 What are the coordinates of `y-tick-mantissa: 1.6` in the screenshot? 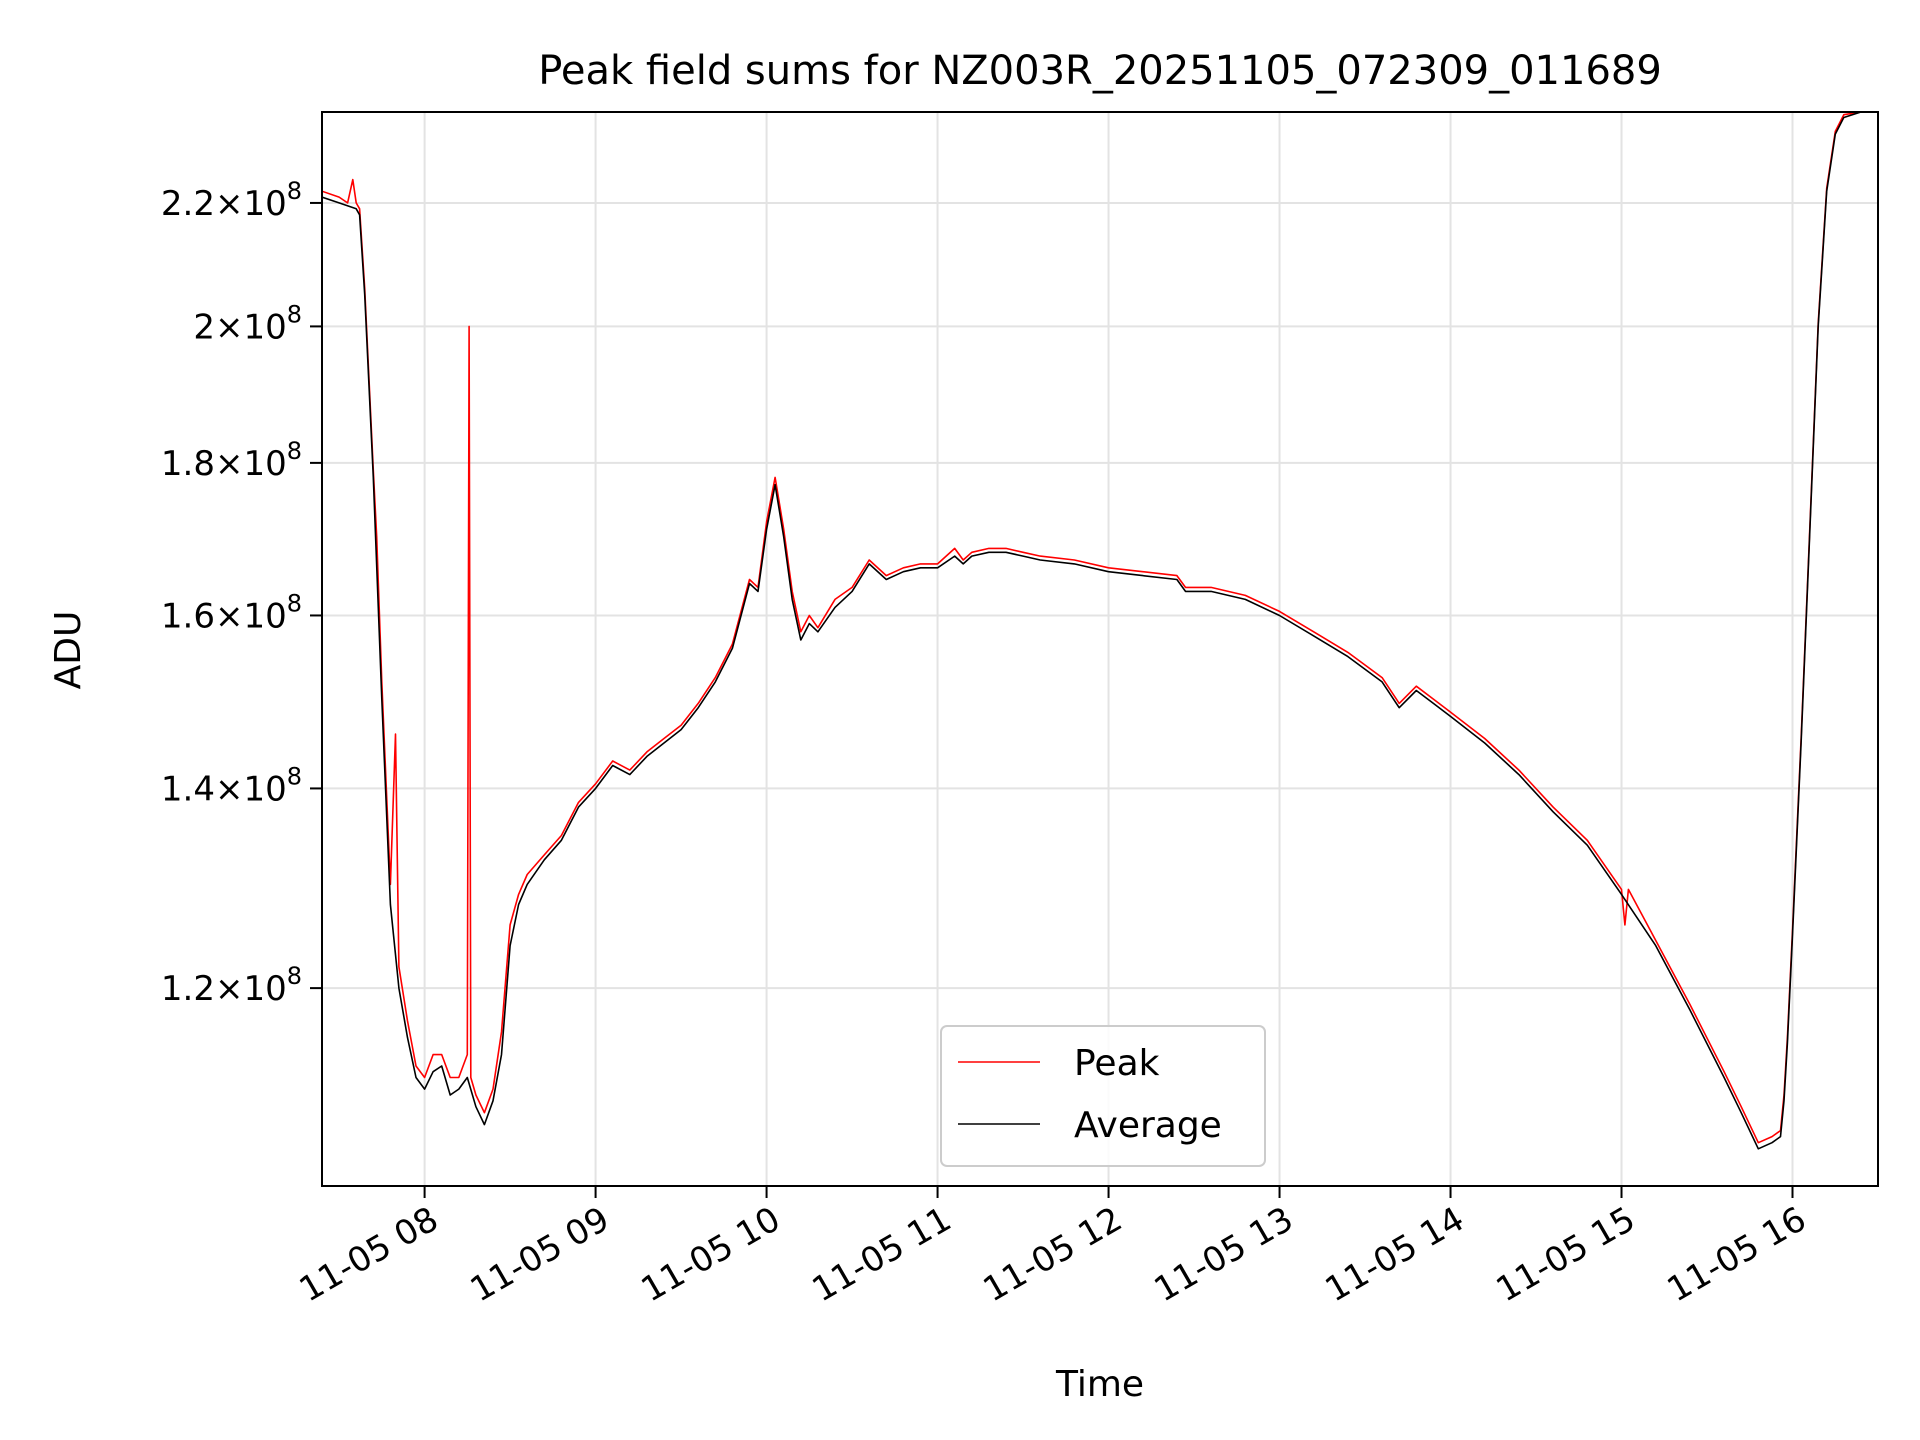 It's located at (188, 616).